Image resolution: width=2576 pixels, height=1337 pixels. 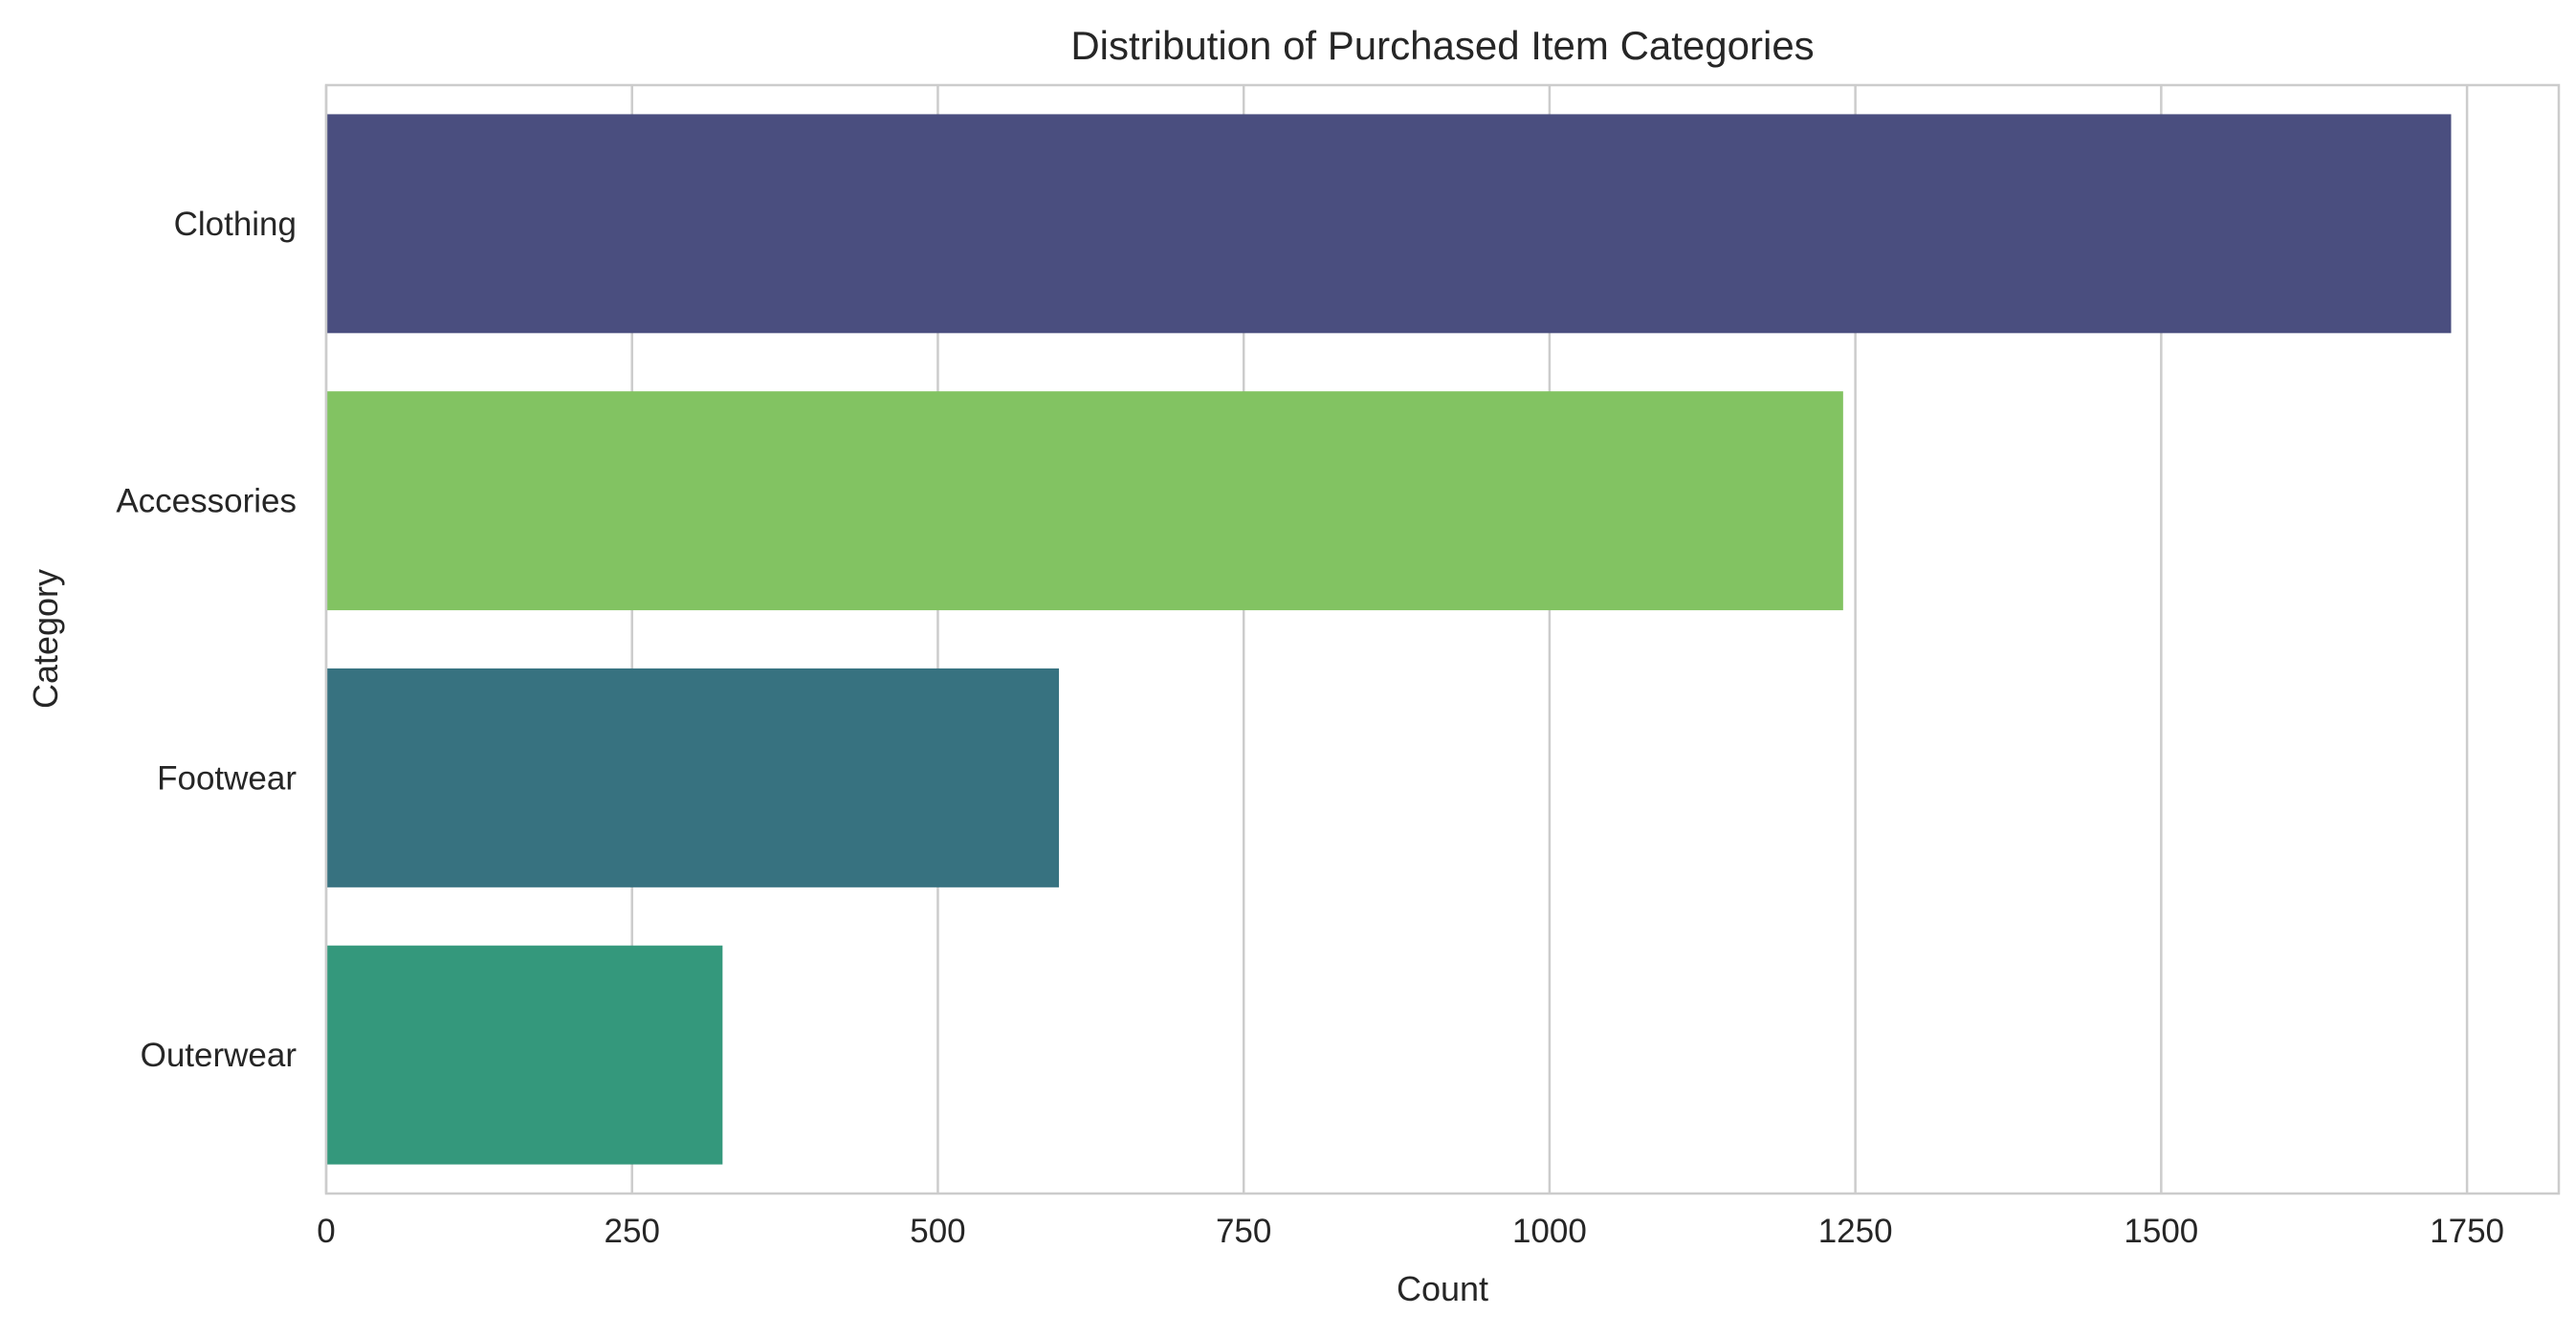 What do you see at coordinates (2467, 1231) in the screenshot?
I see `x-tick-label: 1750` at bounding box center [2467, 1231].